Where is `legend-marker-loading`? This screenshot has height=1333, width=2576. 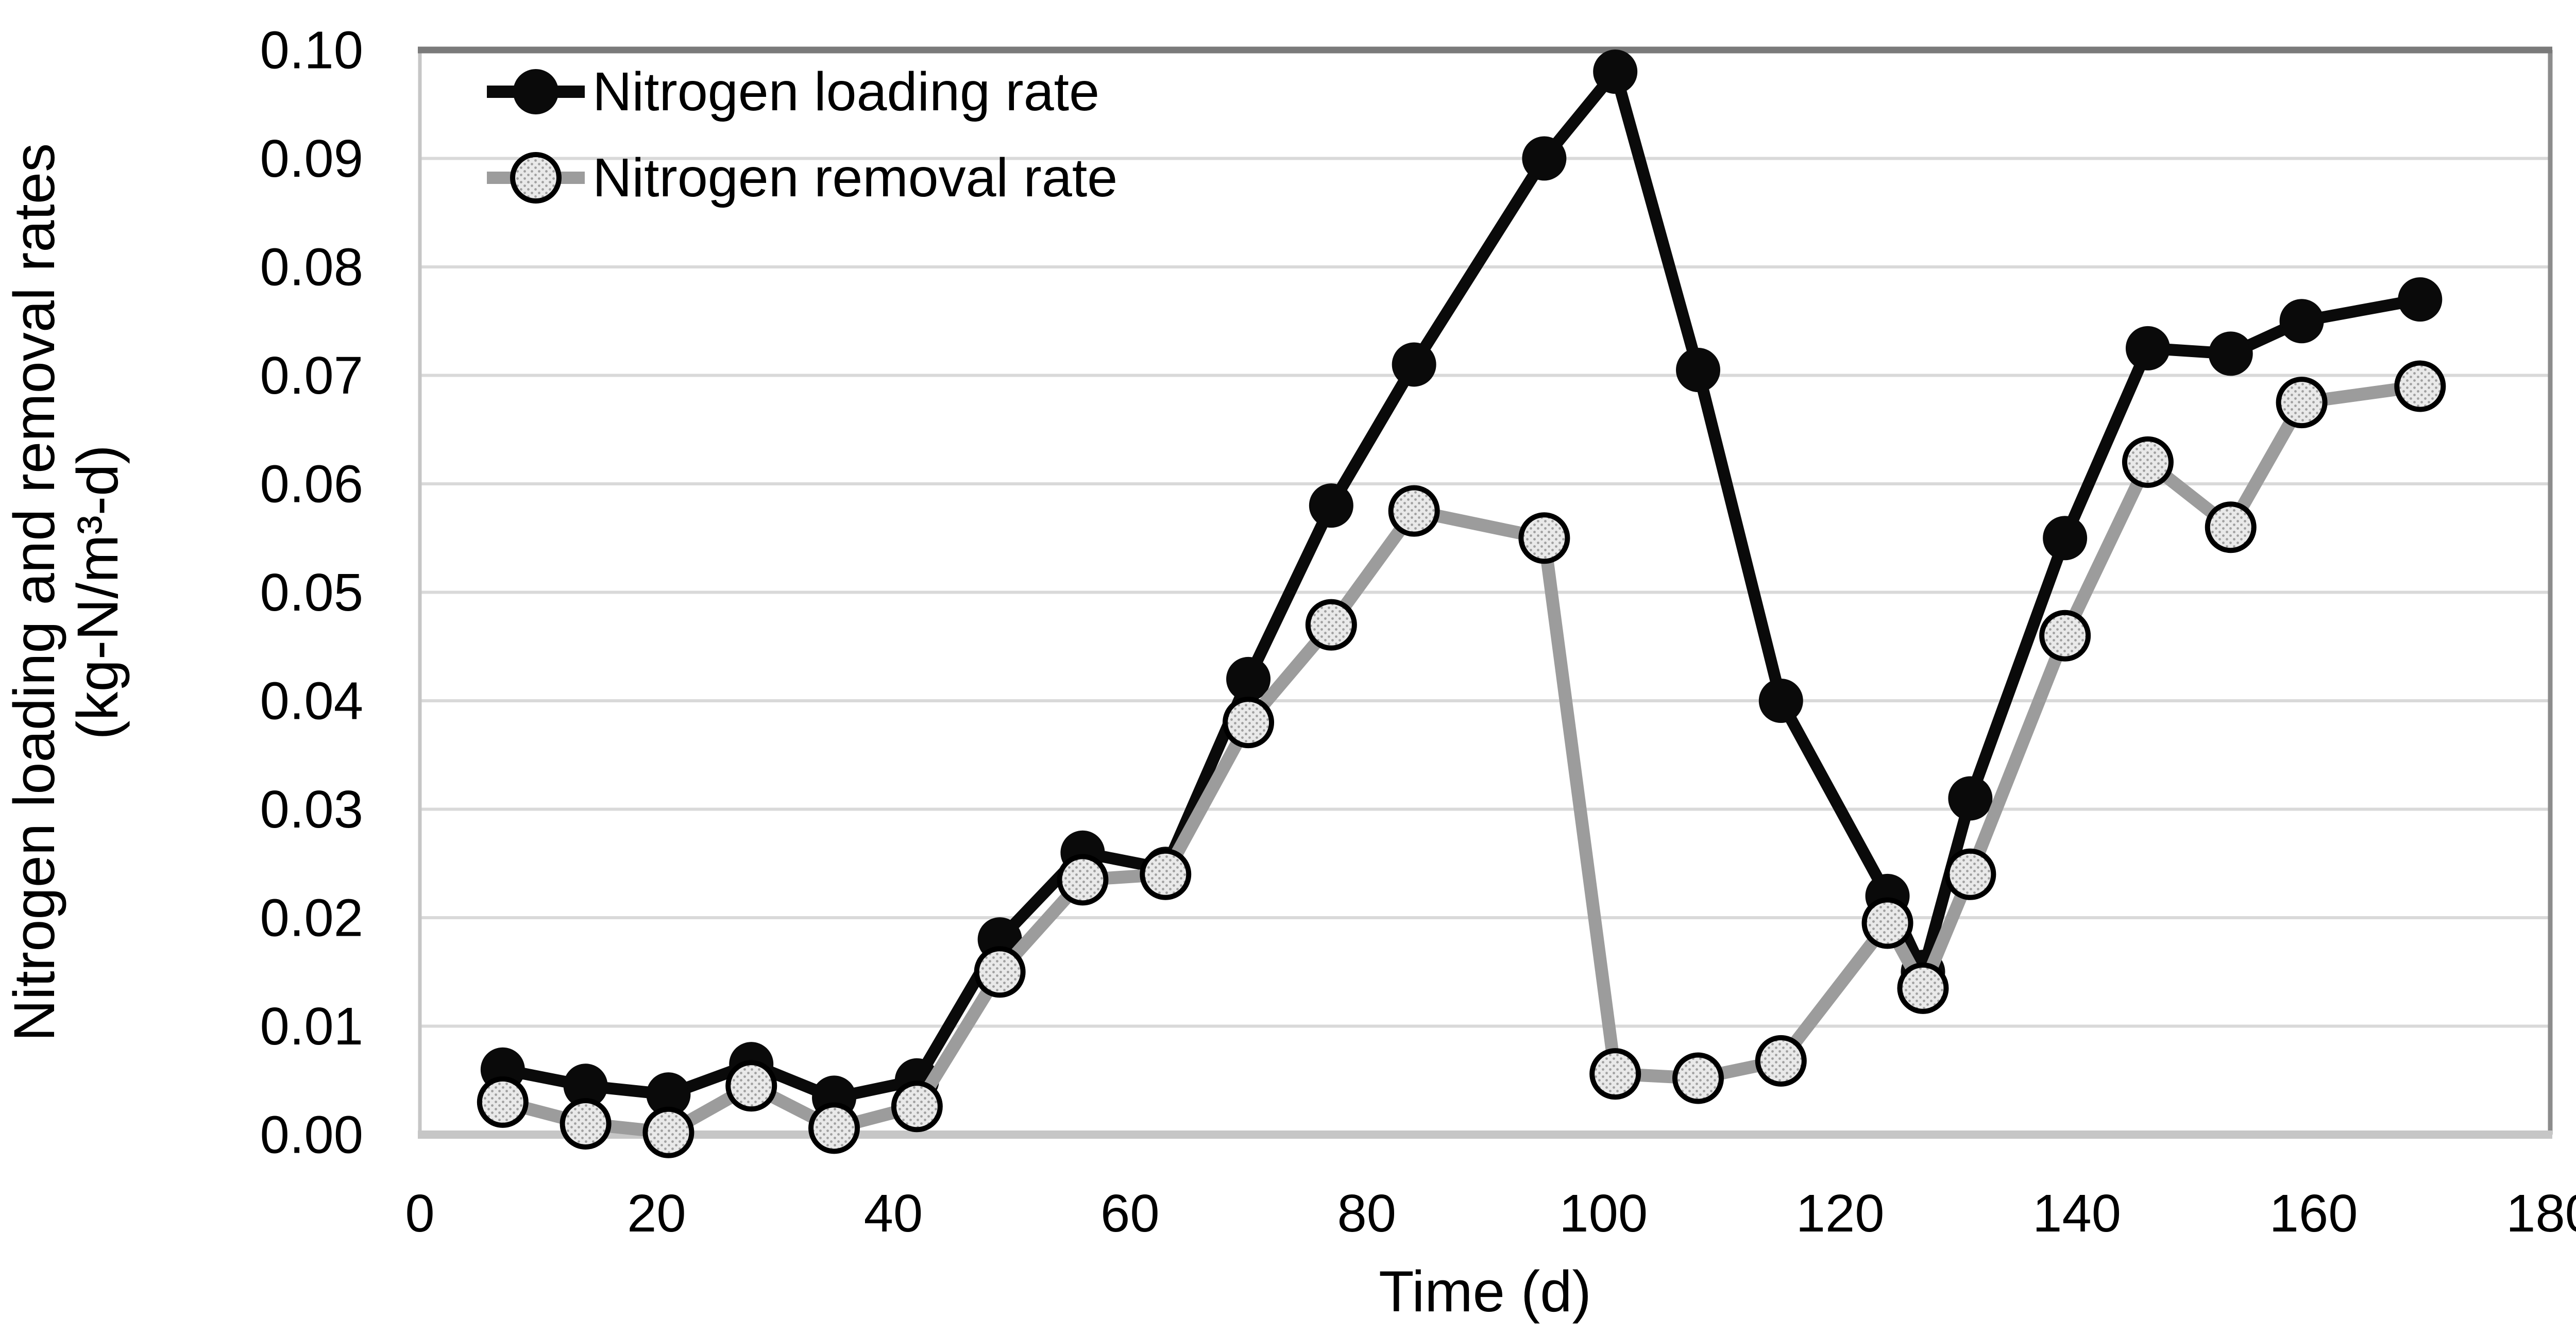
legend-marker-loading is located at coordinates (535, 91).